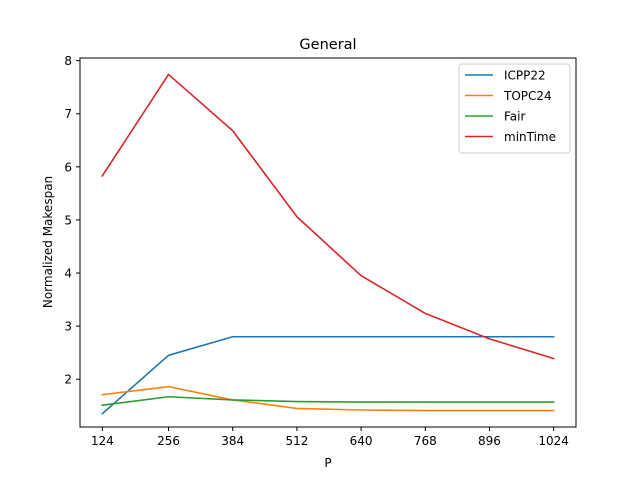  Describe the element at coordinates (327, 45) in the screenshot. I see `chart-title: General` at that location.